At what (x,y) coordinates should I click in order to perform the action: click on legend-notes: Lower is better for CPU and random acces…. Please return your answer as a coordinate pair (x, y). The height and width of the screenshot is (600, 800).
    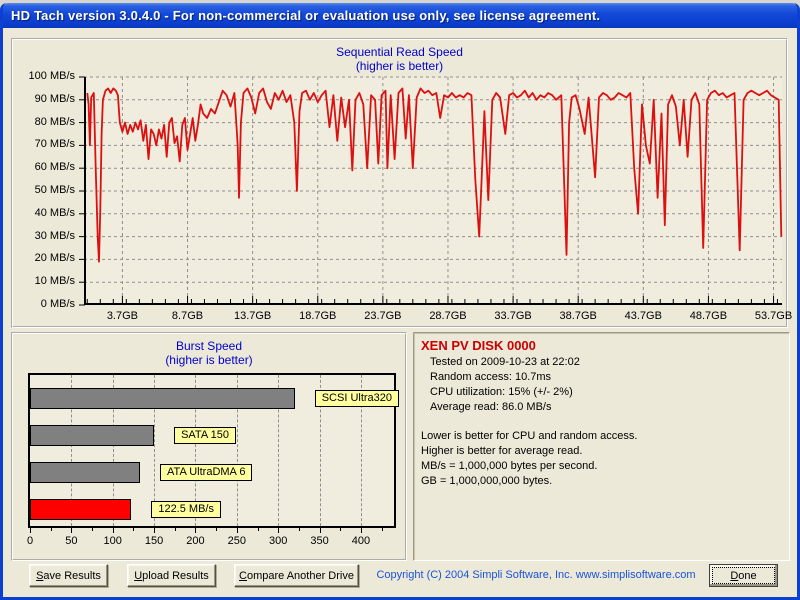
    Looking at the image, I should click on (601, 459).